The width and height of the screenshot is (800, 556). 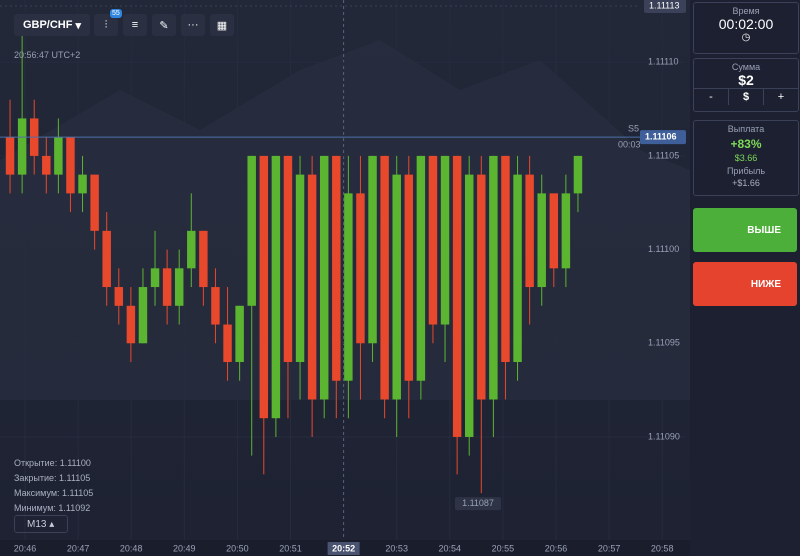 What do you see at coordinates (37, 524) in the screenshot?
I see `period: M13` at bounding box center [37, 524].